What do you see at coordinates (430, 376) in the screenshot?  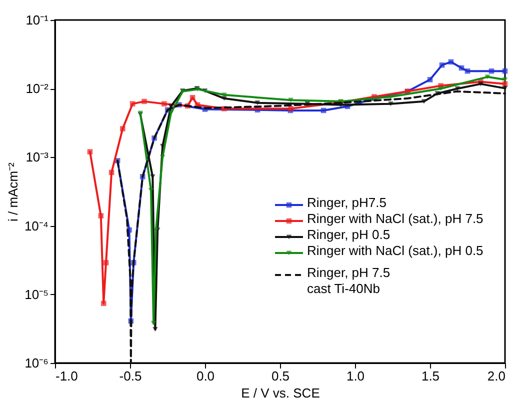 I see `x-tick-label: 1.5` at bounding box center [430, 376].